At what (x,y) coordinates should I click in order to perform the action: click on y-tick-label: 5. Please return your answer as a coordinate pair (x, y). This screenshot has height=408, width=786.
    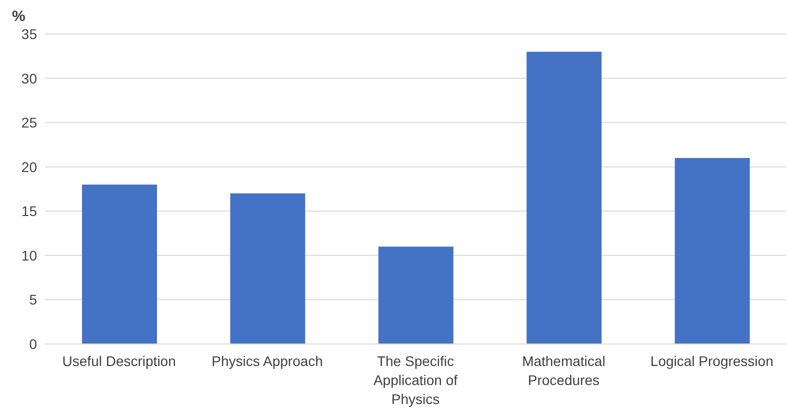
    Looking at the image, I should click on (33, 300).